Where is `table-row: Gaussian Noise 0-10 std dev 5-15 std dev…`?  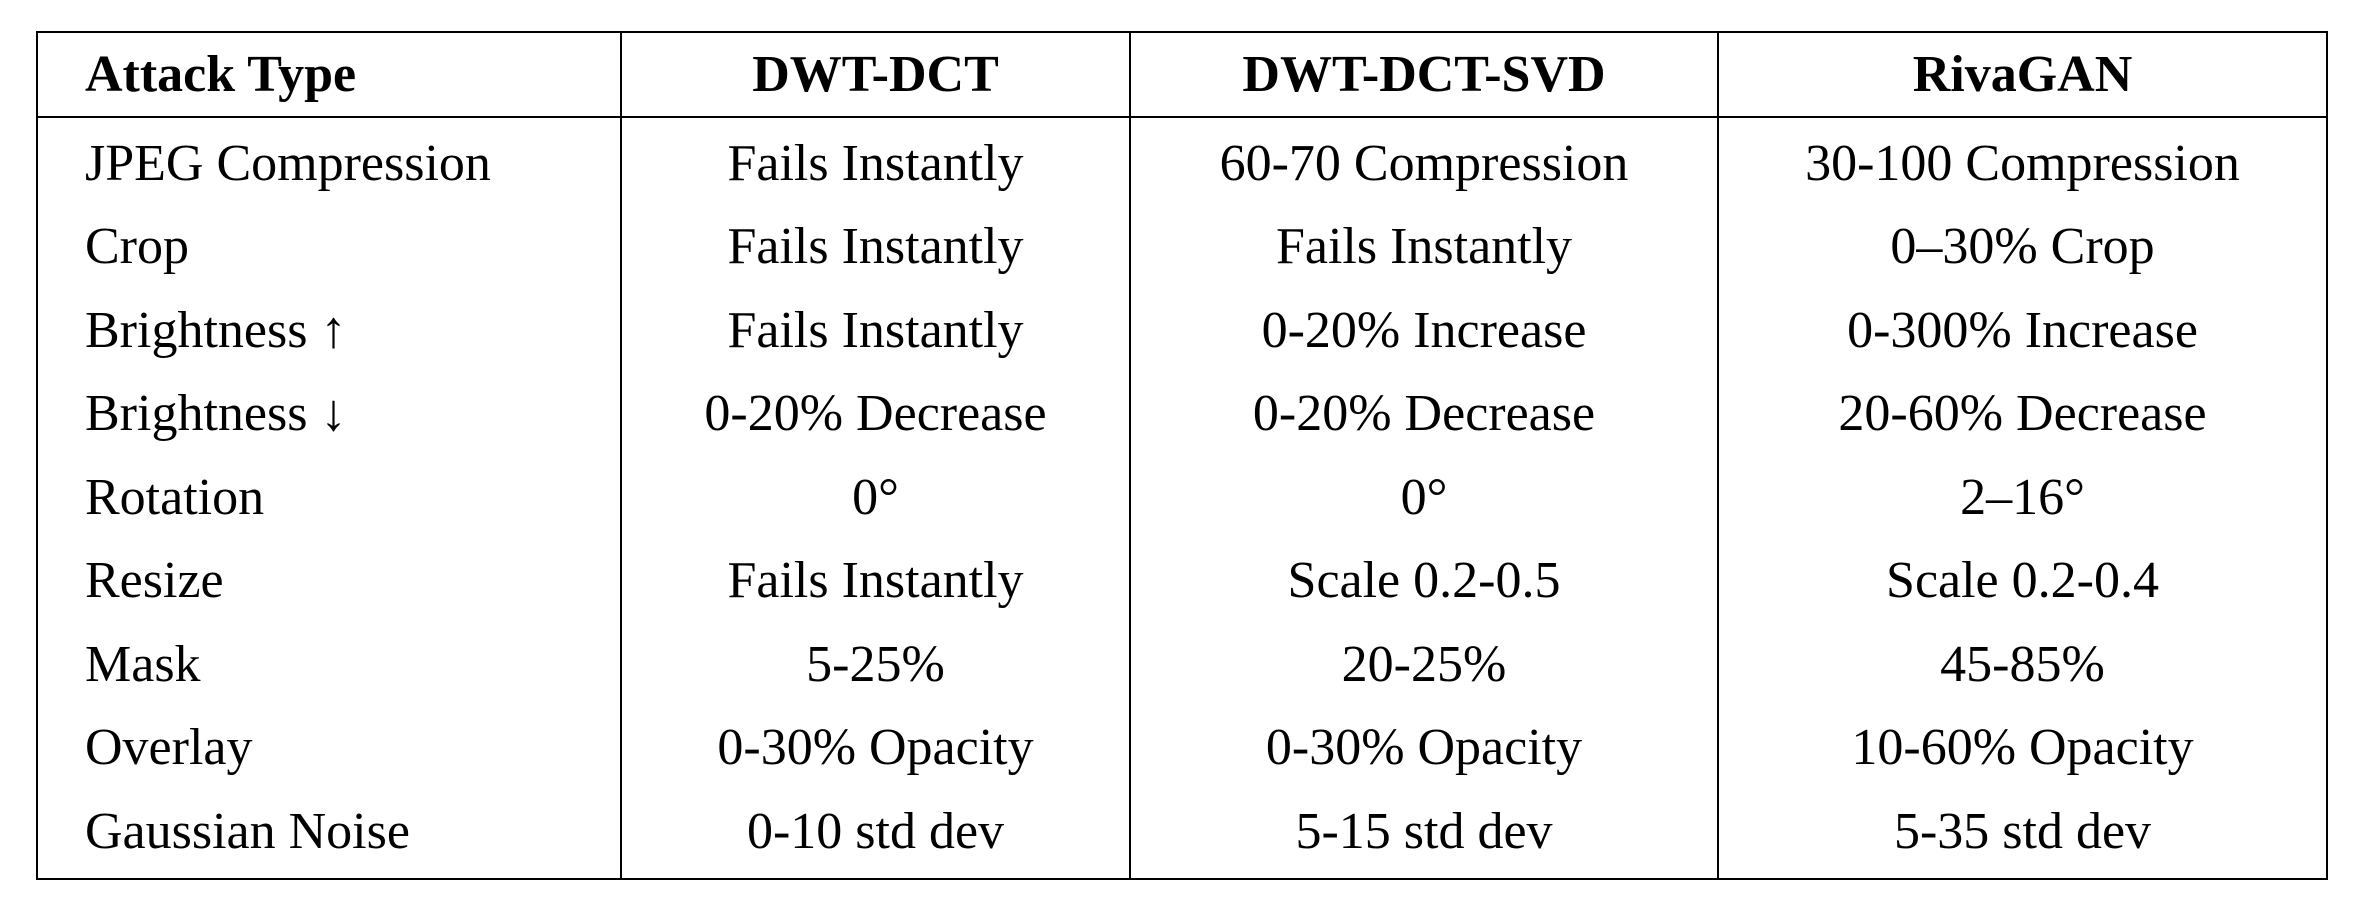 table-row: Gaussian Noise 0-10 std dev 5-15 std dev… is located at coordinates (1182, 834).